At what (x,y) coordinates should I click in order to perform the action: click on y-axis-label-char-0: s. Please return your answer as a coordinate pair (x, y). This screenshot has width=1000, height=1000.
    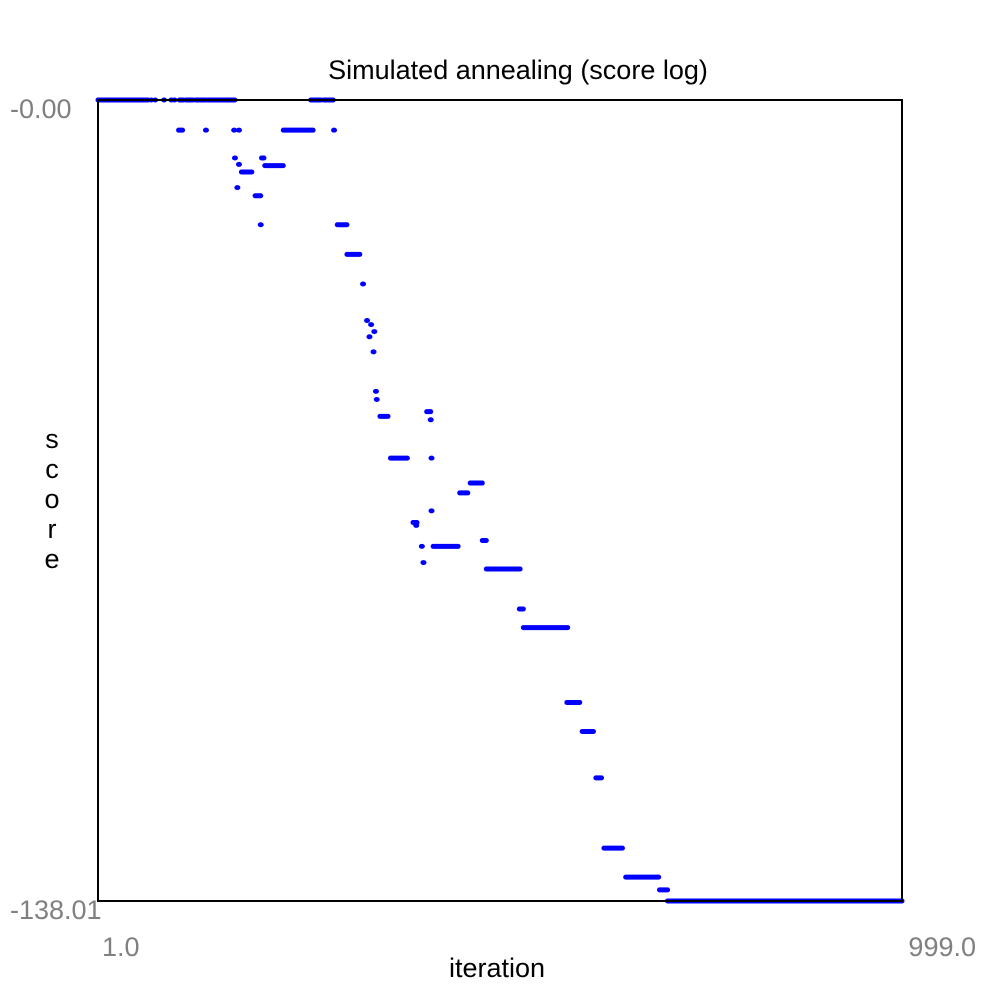
    Looking at the image, I should click on (52, 439).